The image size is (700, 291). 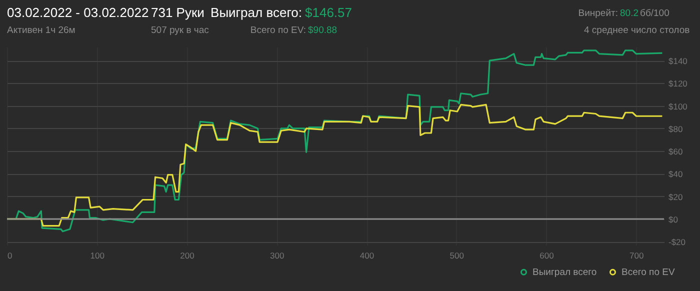 What do you see at coordinates (677, 242) in the screenshot?
I see `y-tick-label: -$20` at bounding box center [677, 242].